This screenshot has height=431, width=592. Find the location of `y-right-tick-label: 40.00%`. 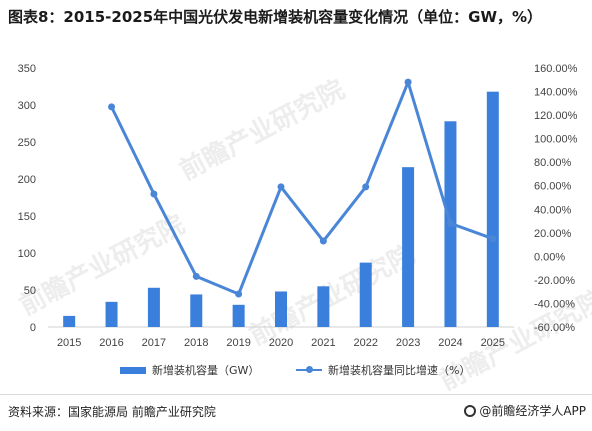

y-right-tick-label: 40.00% is located at coordinates (553, 210).